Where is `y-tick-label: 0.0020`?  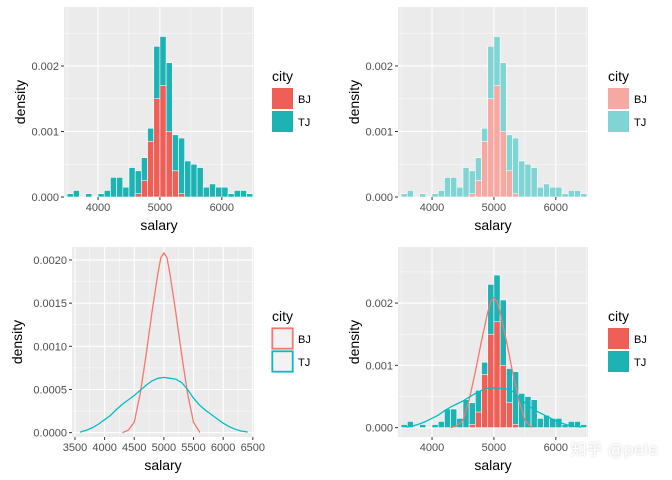 y-tick-label: 0.0020 is located at coordinates (50, 261).